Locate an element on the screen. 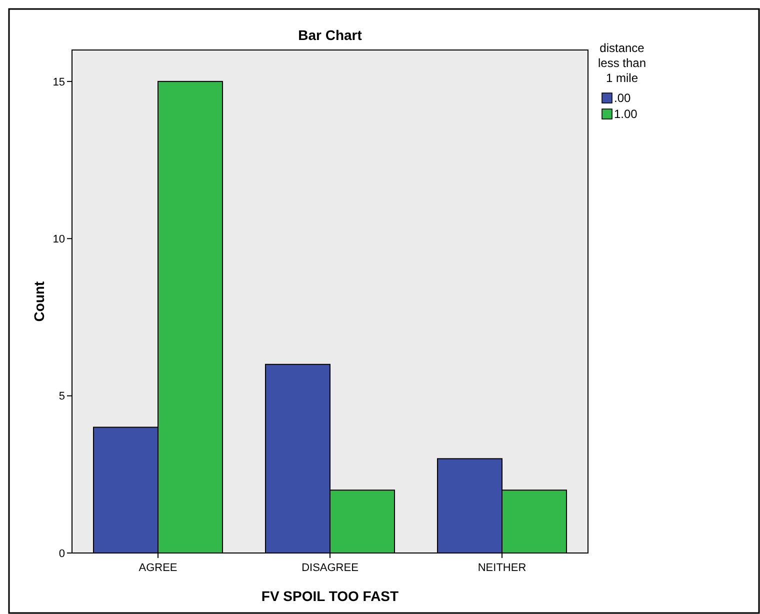  y-tick-label: 0 is located at coordinates (61, 554).